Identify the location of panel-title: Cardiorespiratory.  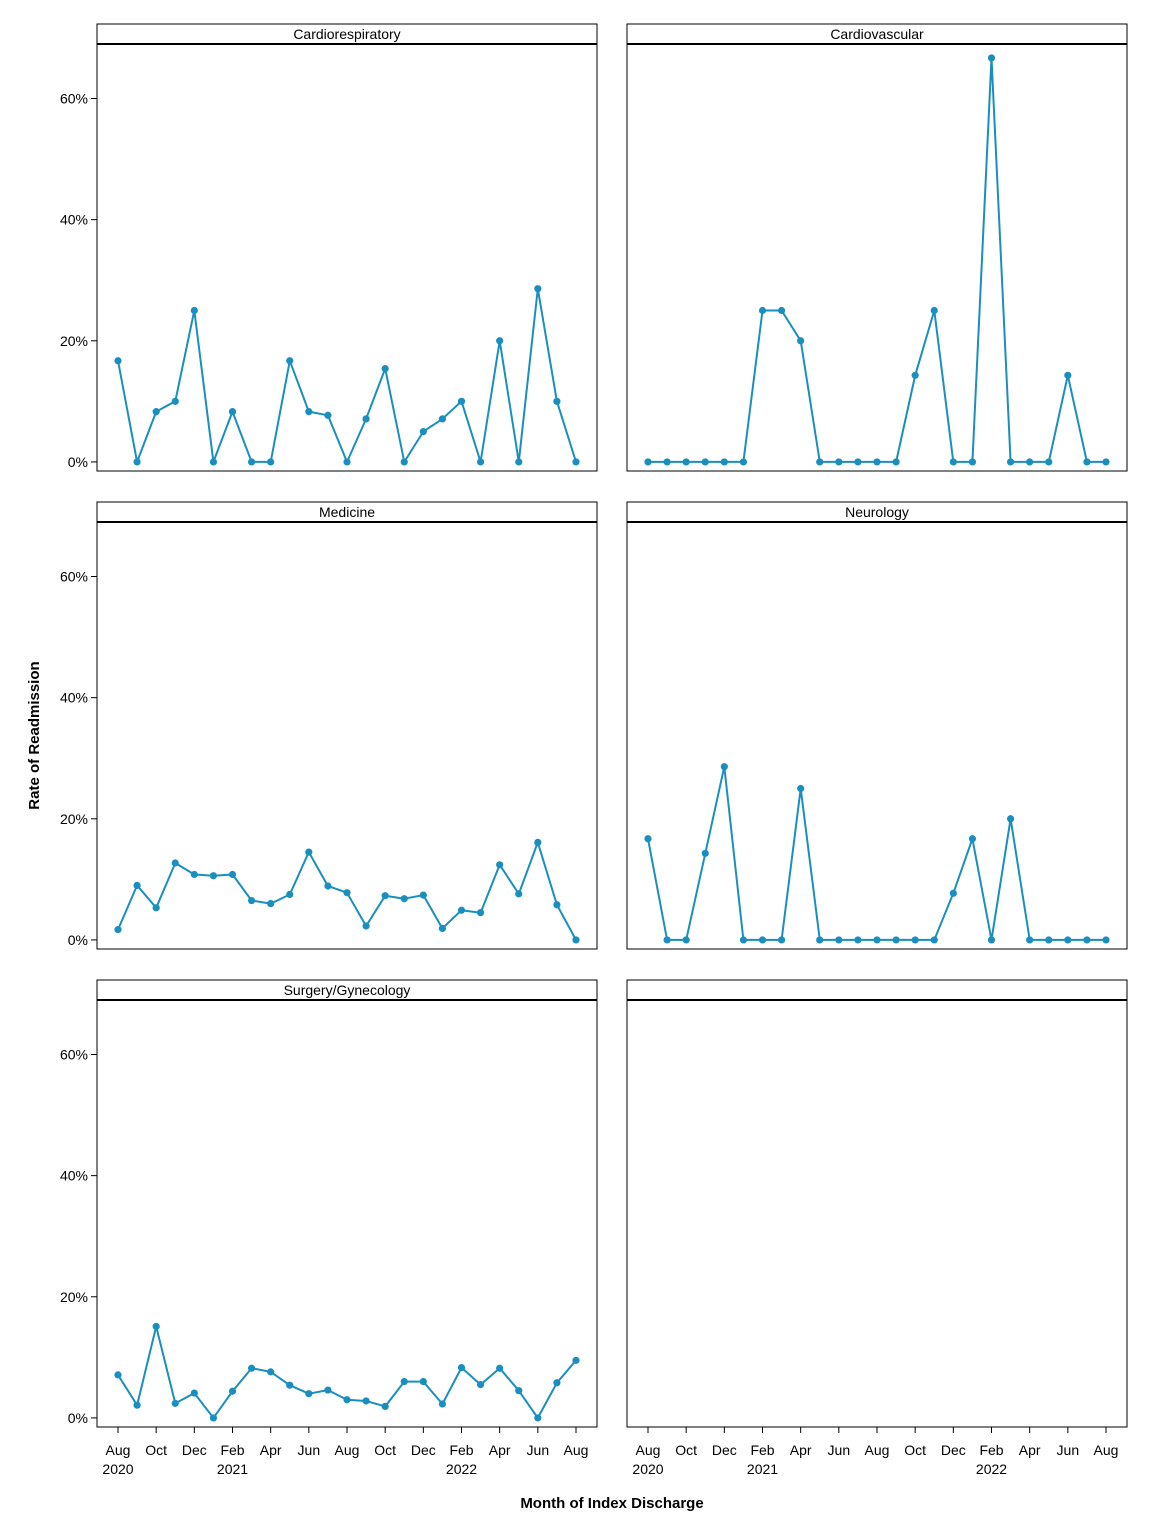
(346, 34).